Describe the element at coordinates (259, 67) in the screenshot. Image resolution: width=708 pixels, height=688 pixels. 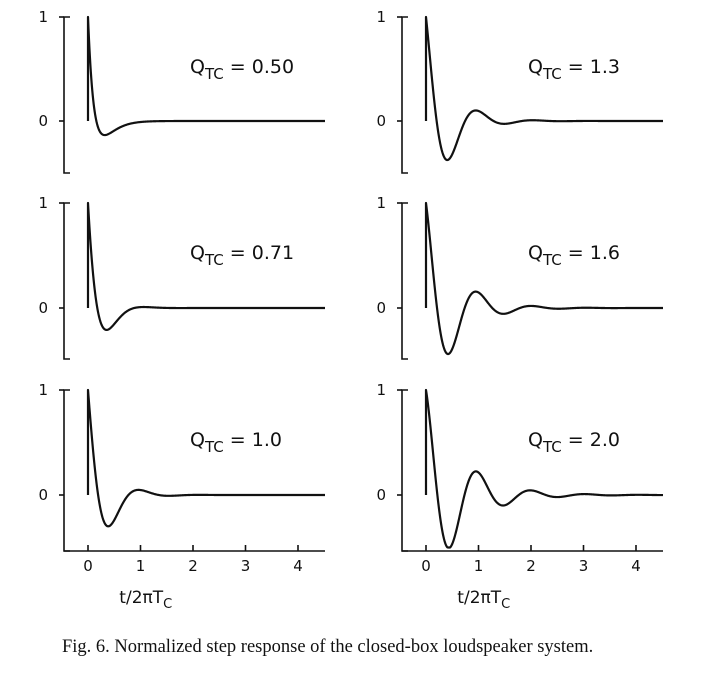
I see `q-tc-label-value: = 0.50` at that location.